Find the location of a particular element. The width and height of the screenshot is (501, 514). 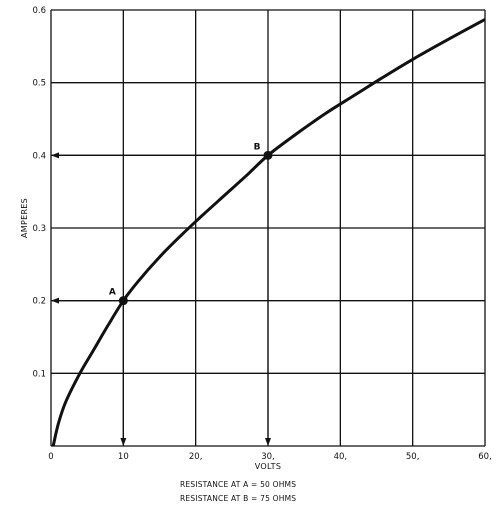

x-tick-label-1: 10 is located at coordinates (123, 457).